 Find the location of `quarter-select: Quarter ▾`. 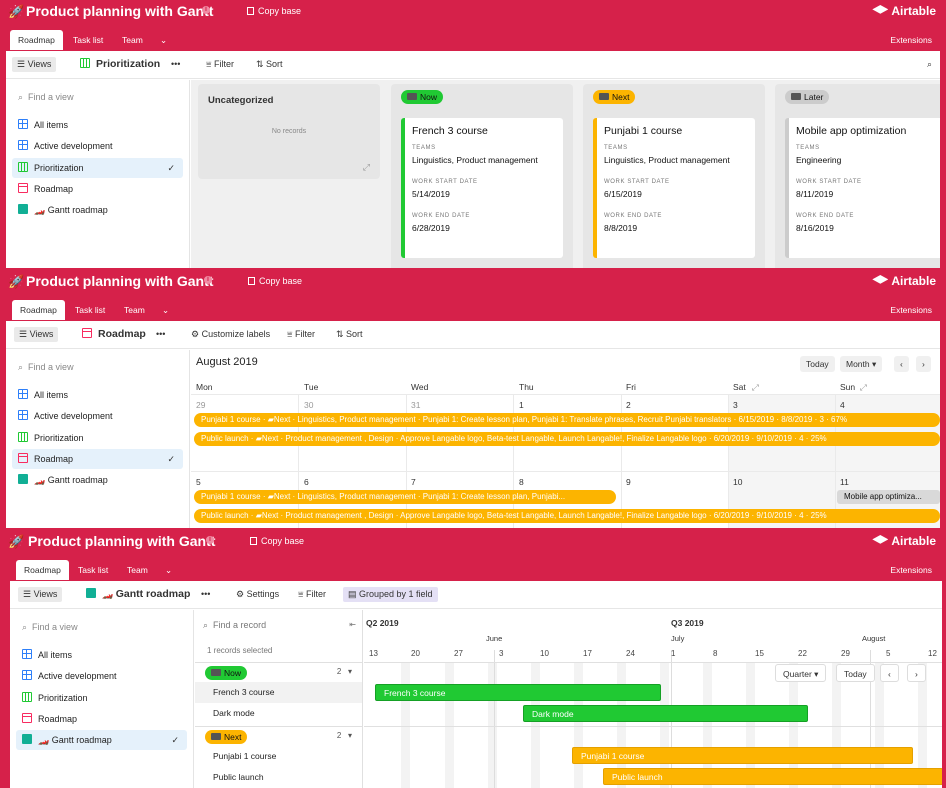

quarter-select: Quarter ▾ is located at coordinates (801, 673).